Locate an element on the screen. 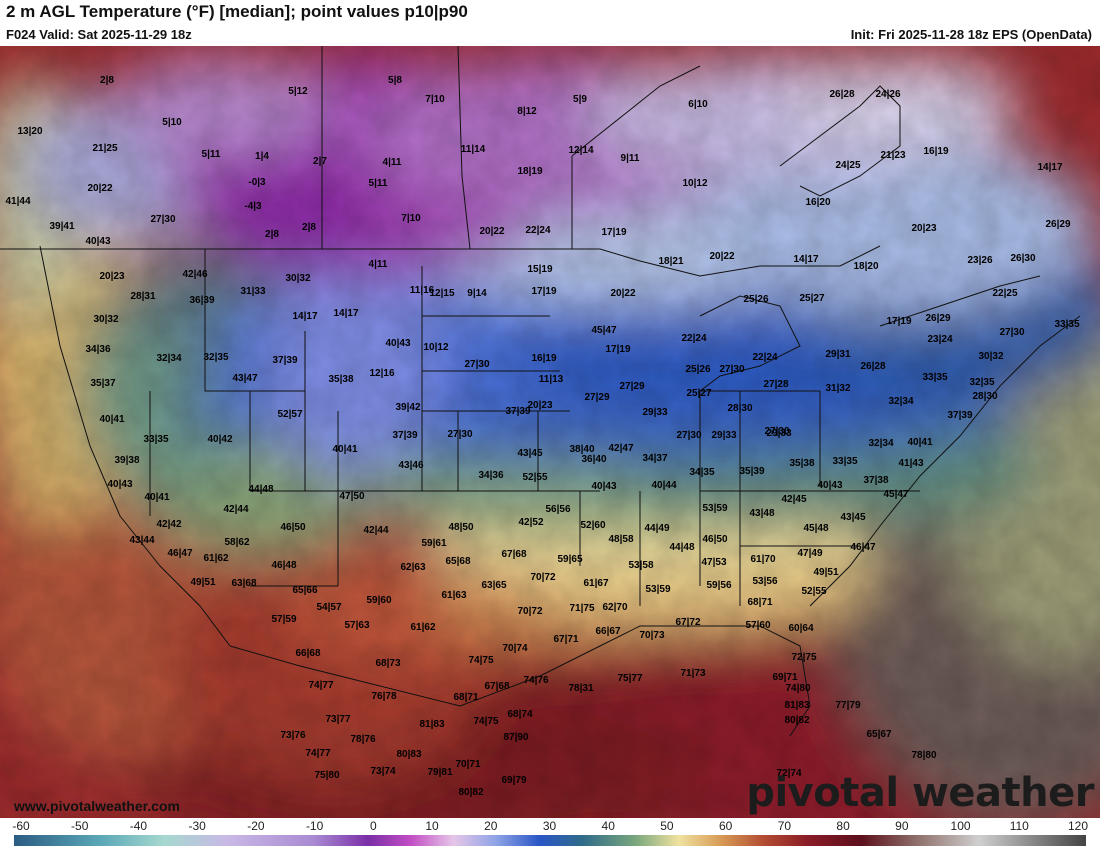 This screenshot has height=850, width=1100. point-value: 63|68 is located at coordinates (244, 583).